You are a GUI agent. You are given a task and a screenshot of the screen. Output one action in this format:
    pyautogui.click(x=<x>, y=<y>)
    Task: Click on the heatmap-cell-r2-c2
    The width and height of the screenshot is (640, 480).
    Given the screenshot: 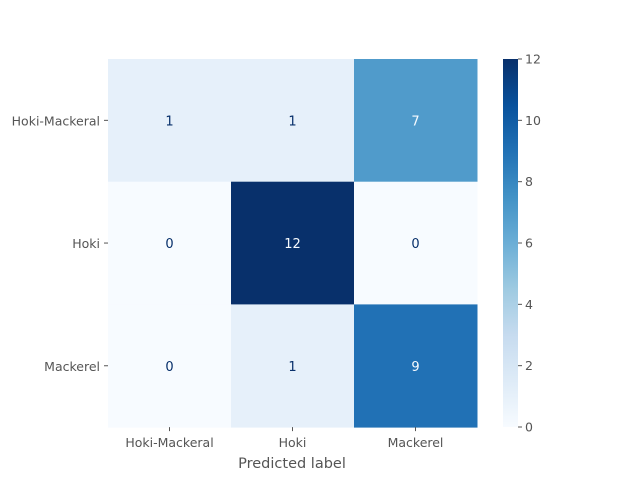 What is the action you would take?
    pyautogui.click(x=416, y=366)
    